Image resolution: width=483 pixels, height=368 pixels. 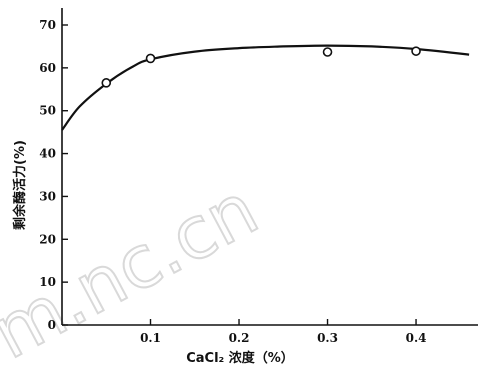 What do you see at coordinates (47, 25) in the screenshot?
I see `y-tick-label: 70` at bounding box center [47, 25].